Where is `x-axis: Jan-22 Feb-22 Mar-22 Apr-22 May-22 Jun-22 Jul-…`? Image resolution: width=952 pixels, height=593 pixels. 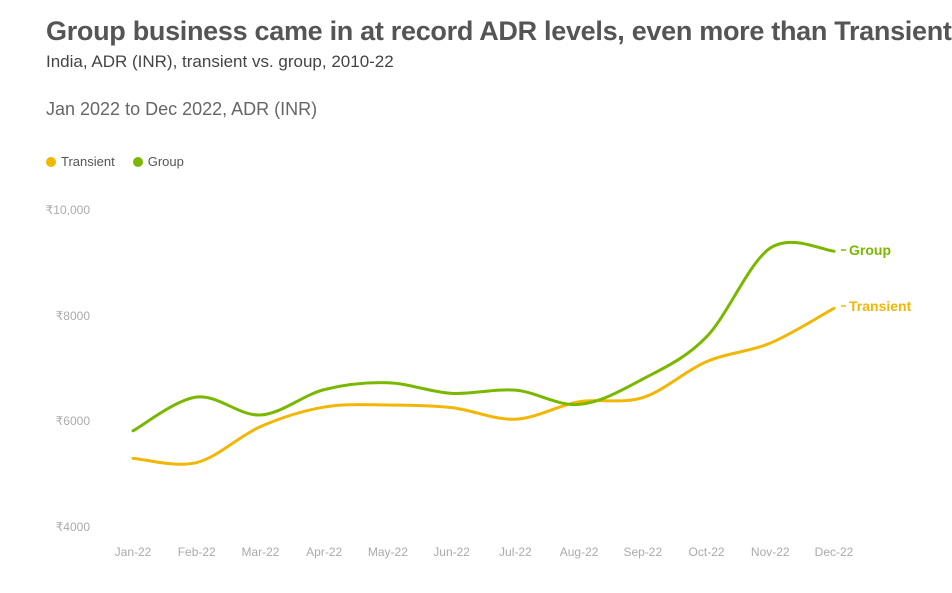 x-axis: Jan-22 Feb-22 Mar-22 Apr-22 May-22 Jun-22 Jul-… is located at coordinates (484, 552).